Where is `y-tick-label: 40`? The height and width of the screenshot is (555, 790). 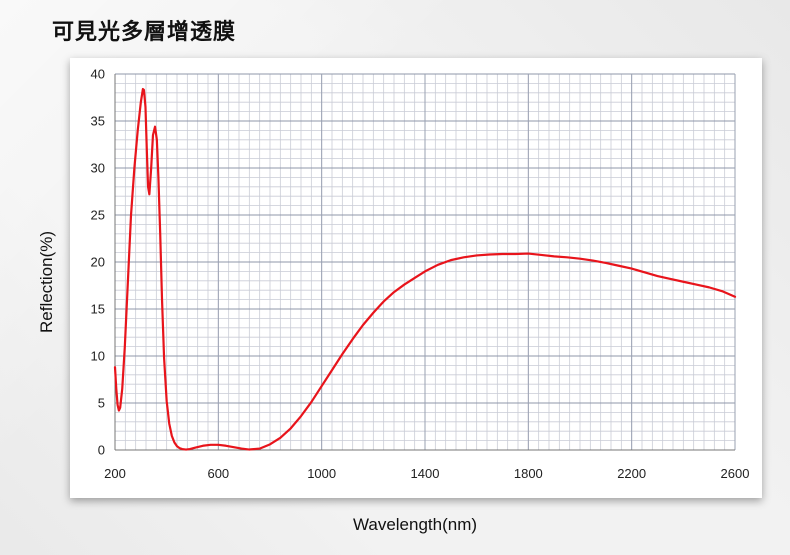 y-tick-label: 40 is located at coordinates (98, 74).